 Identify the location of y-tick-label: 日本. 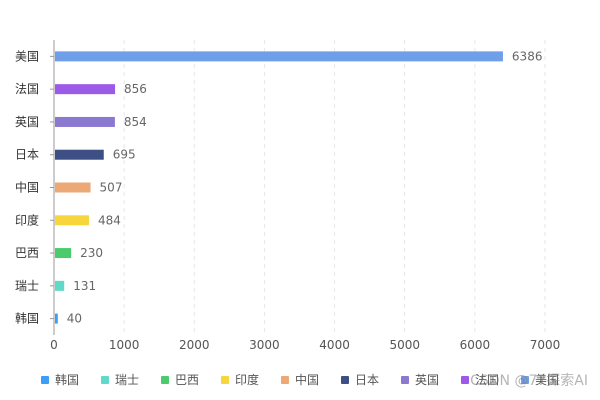
(27, 155).